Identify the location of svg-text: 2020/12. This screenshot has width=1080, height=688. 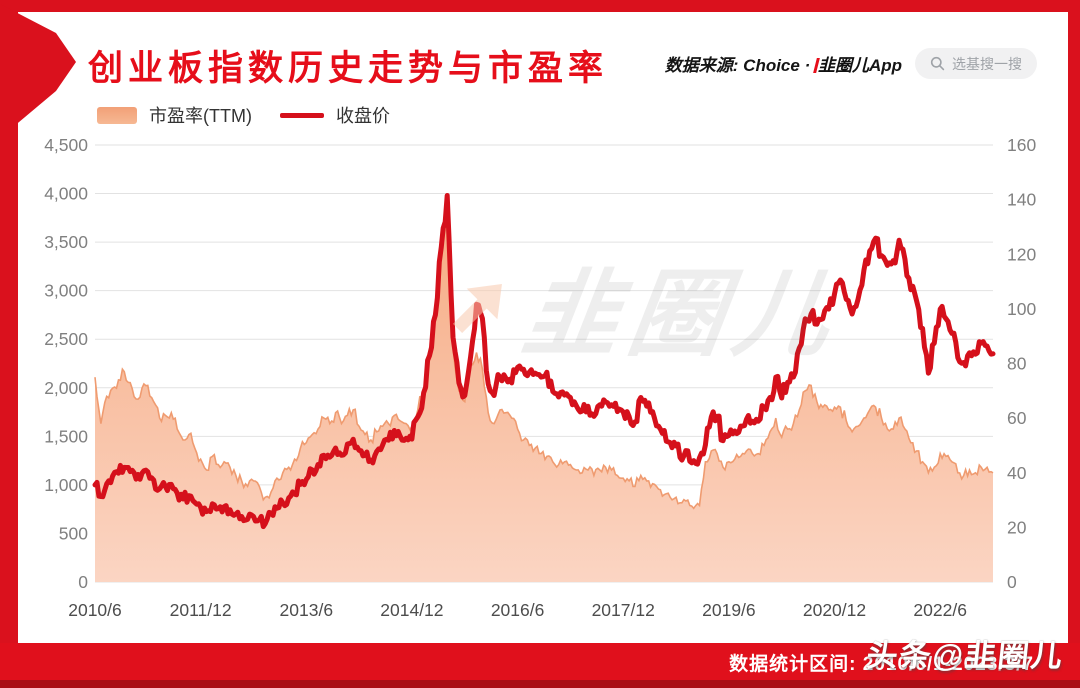
(834, 610).